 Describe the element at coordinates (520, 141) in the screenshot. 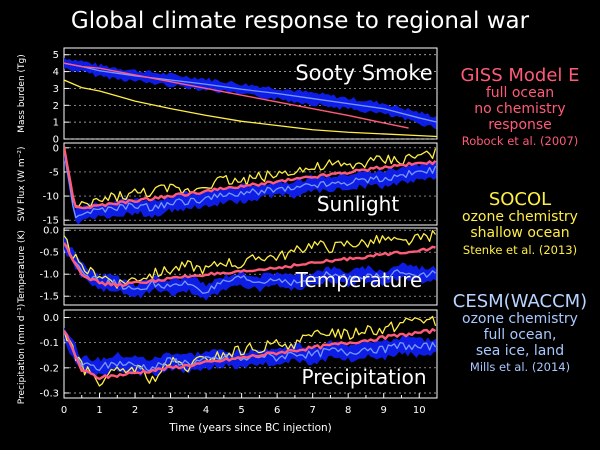

I see `legend-giss-cite: Robock et al. (2007)` at that location.